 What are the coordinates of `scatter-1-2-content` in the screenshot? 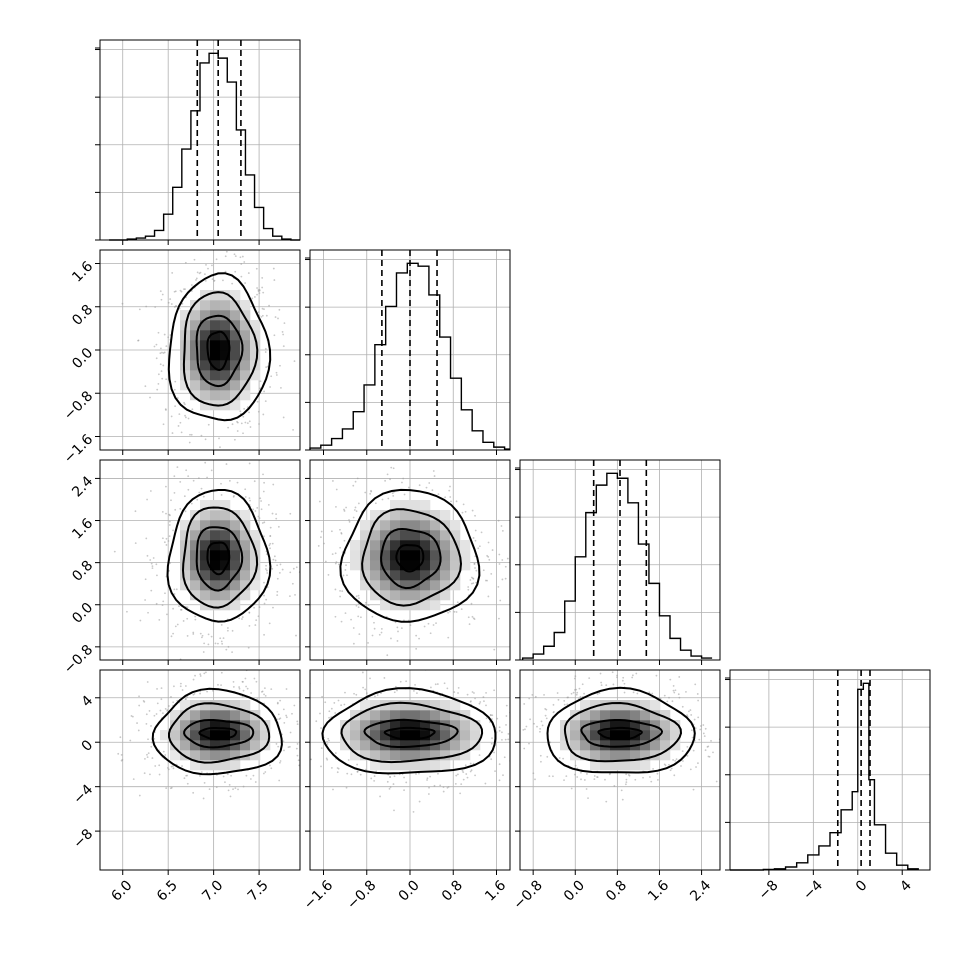 It's located at (208, 349).